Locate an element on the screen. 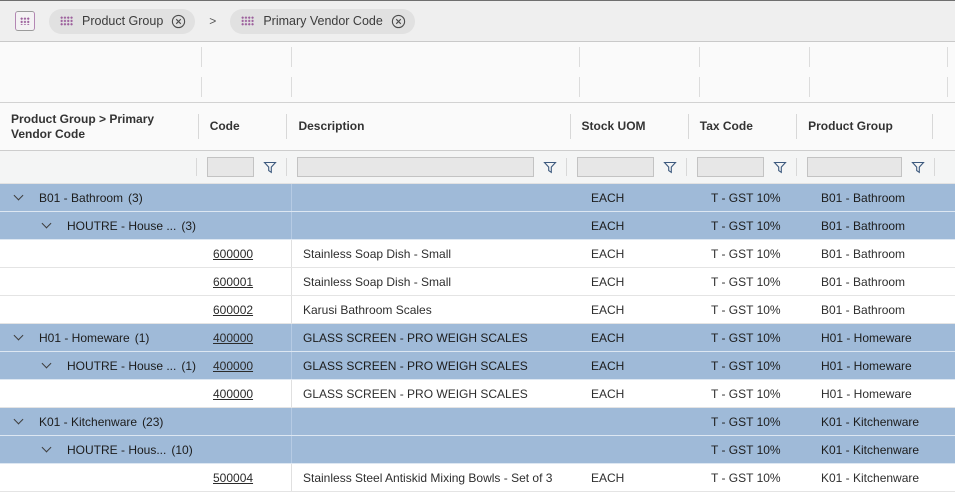  filter-cell-stock-uom is located at coordinates (627, 167).